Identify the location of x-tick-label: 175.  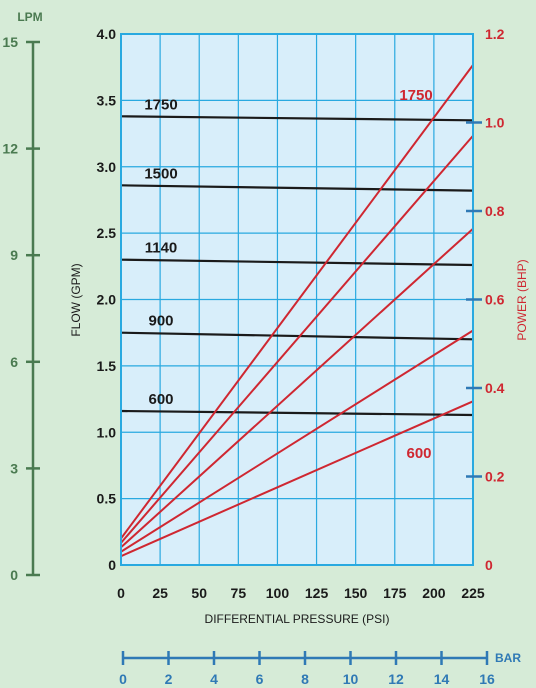
(395, 593).